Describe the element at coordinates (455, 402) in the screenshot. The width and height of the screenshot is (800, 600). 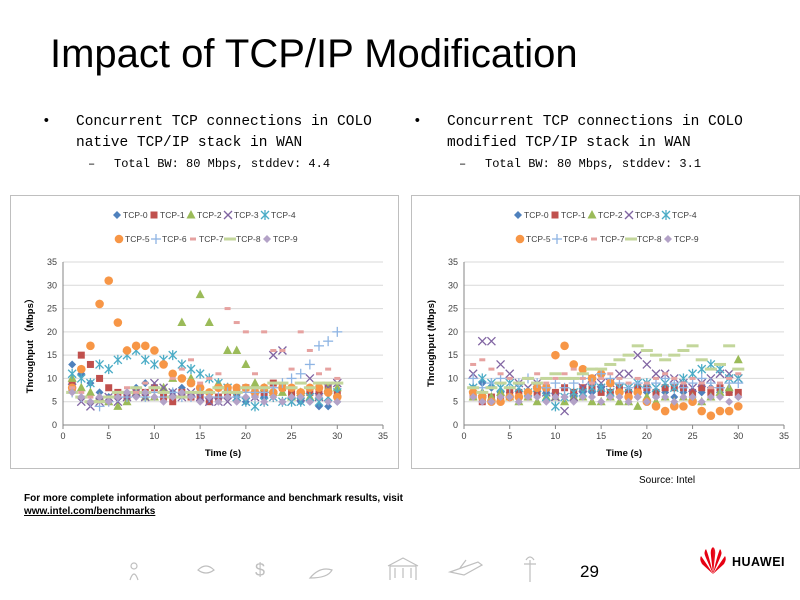
I see `y-tick-label: 5` at that location.